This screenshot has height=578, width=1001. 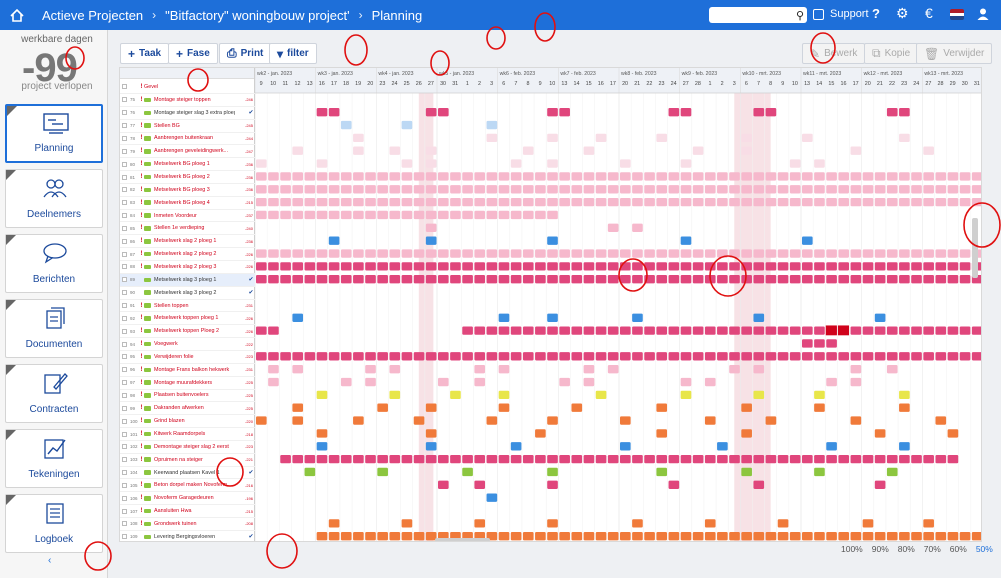 What do you see at coordinates (187, 113) in the screenshot?
I see `task-row: 76 Montage steiger slag 3 extra ploeg ✔` at bounding box center [187, 113].